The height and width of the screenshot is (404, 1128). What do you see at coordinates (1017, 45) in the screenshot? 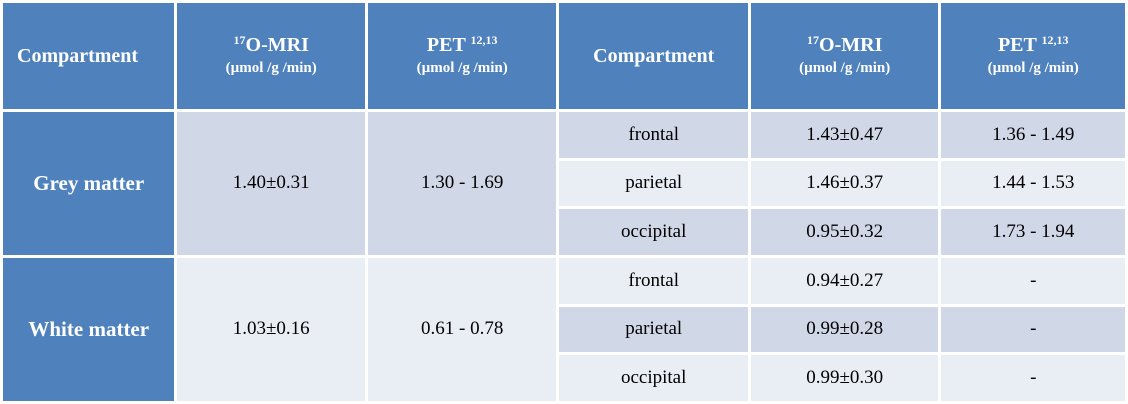
I see `header-region-pet-label: PET` at bounding box center [1017, 45].